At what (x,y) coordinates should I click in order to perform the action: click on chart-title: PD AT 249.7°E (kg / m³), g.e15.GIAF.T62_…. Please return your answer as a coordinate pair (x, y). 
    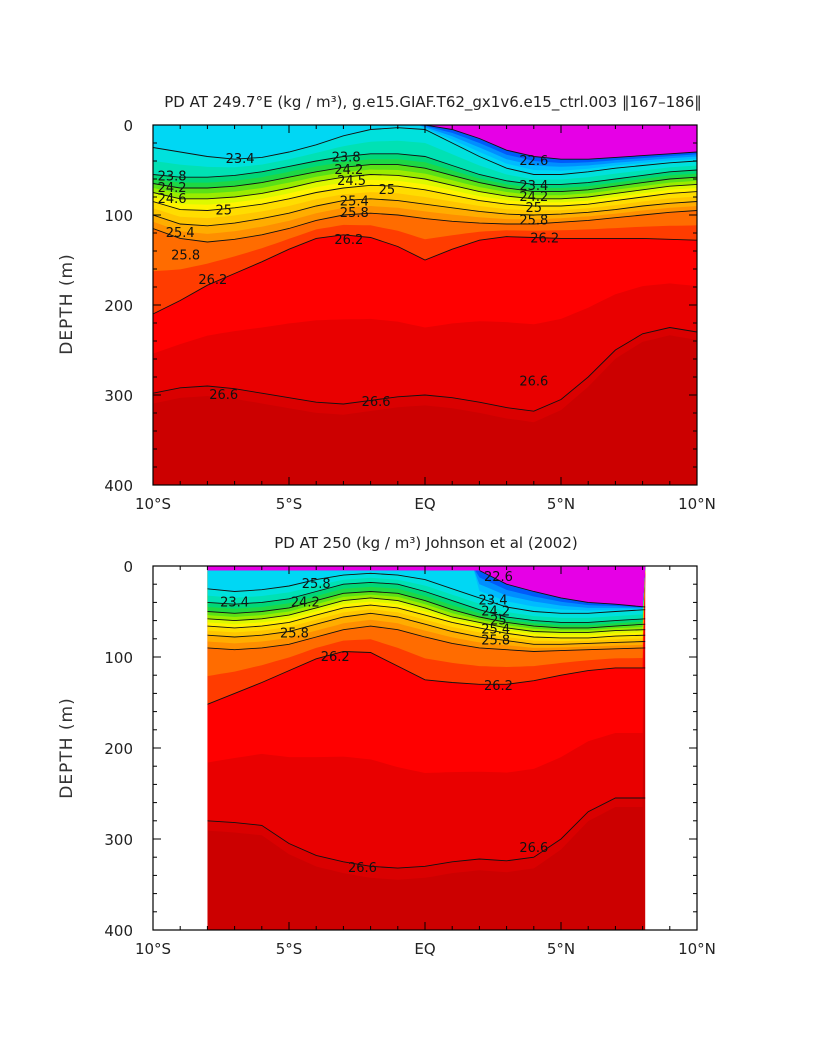
    Looking at the image, I should click on (433, 102).